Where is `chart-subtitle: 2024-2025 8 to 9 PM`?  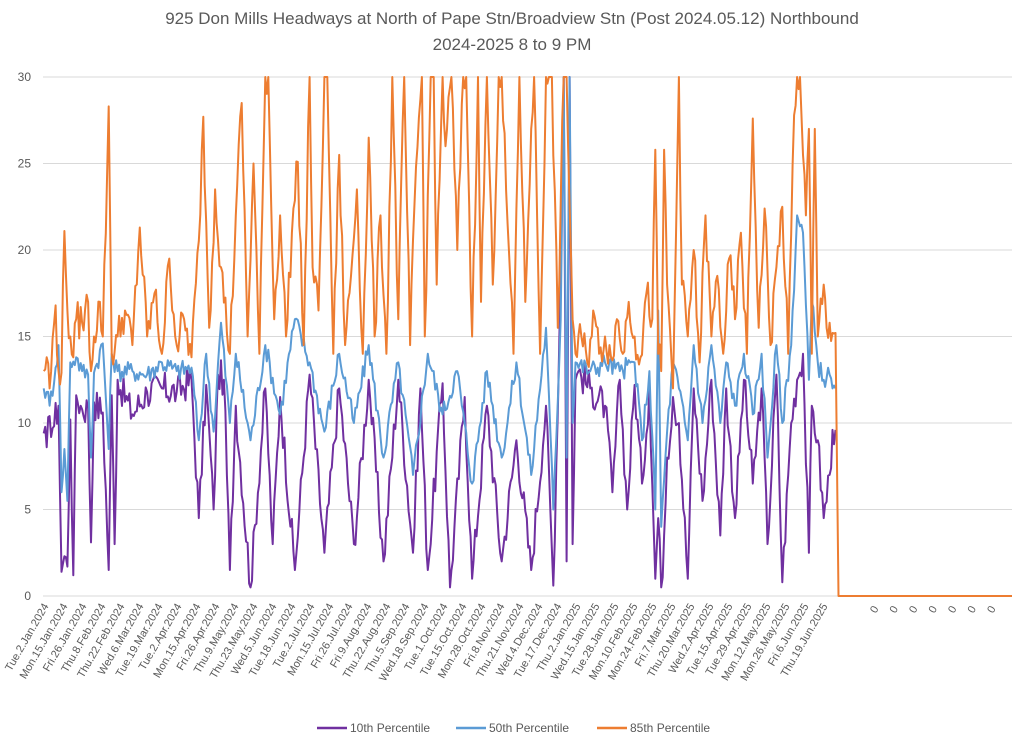
chart-subtitle: 2024-2025 8 to 9 PM is located at coordinates (512, 44).